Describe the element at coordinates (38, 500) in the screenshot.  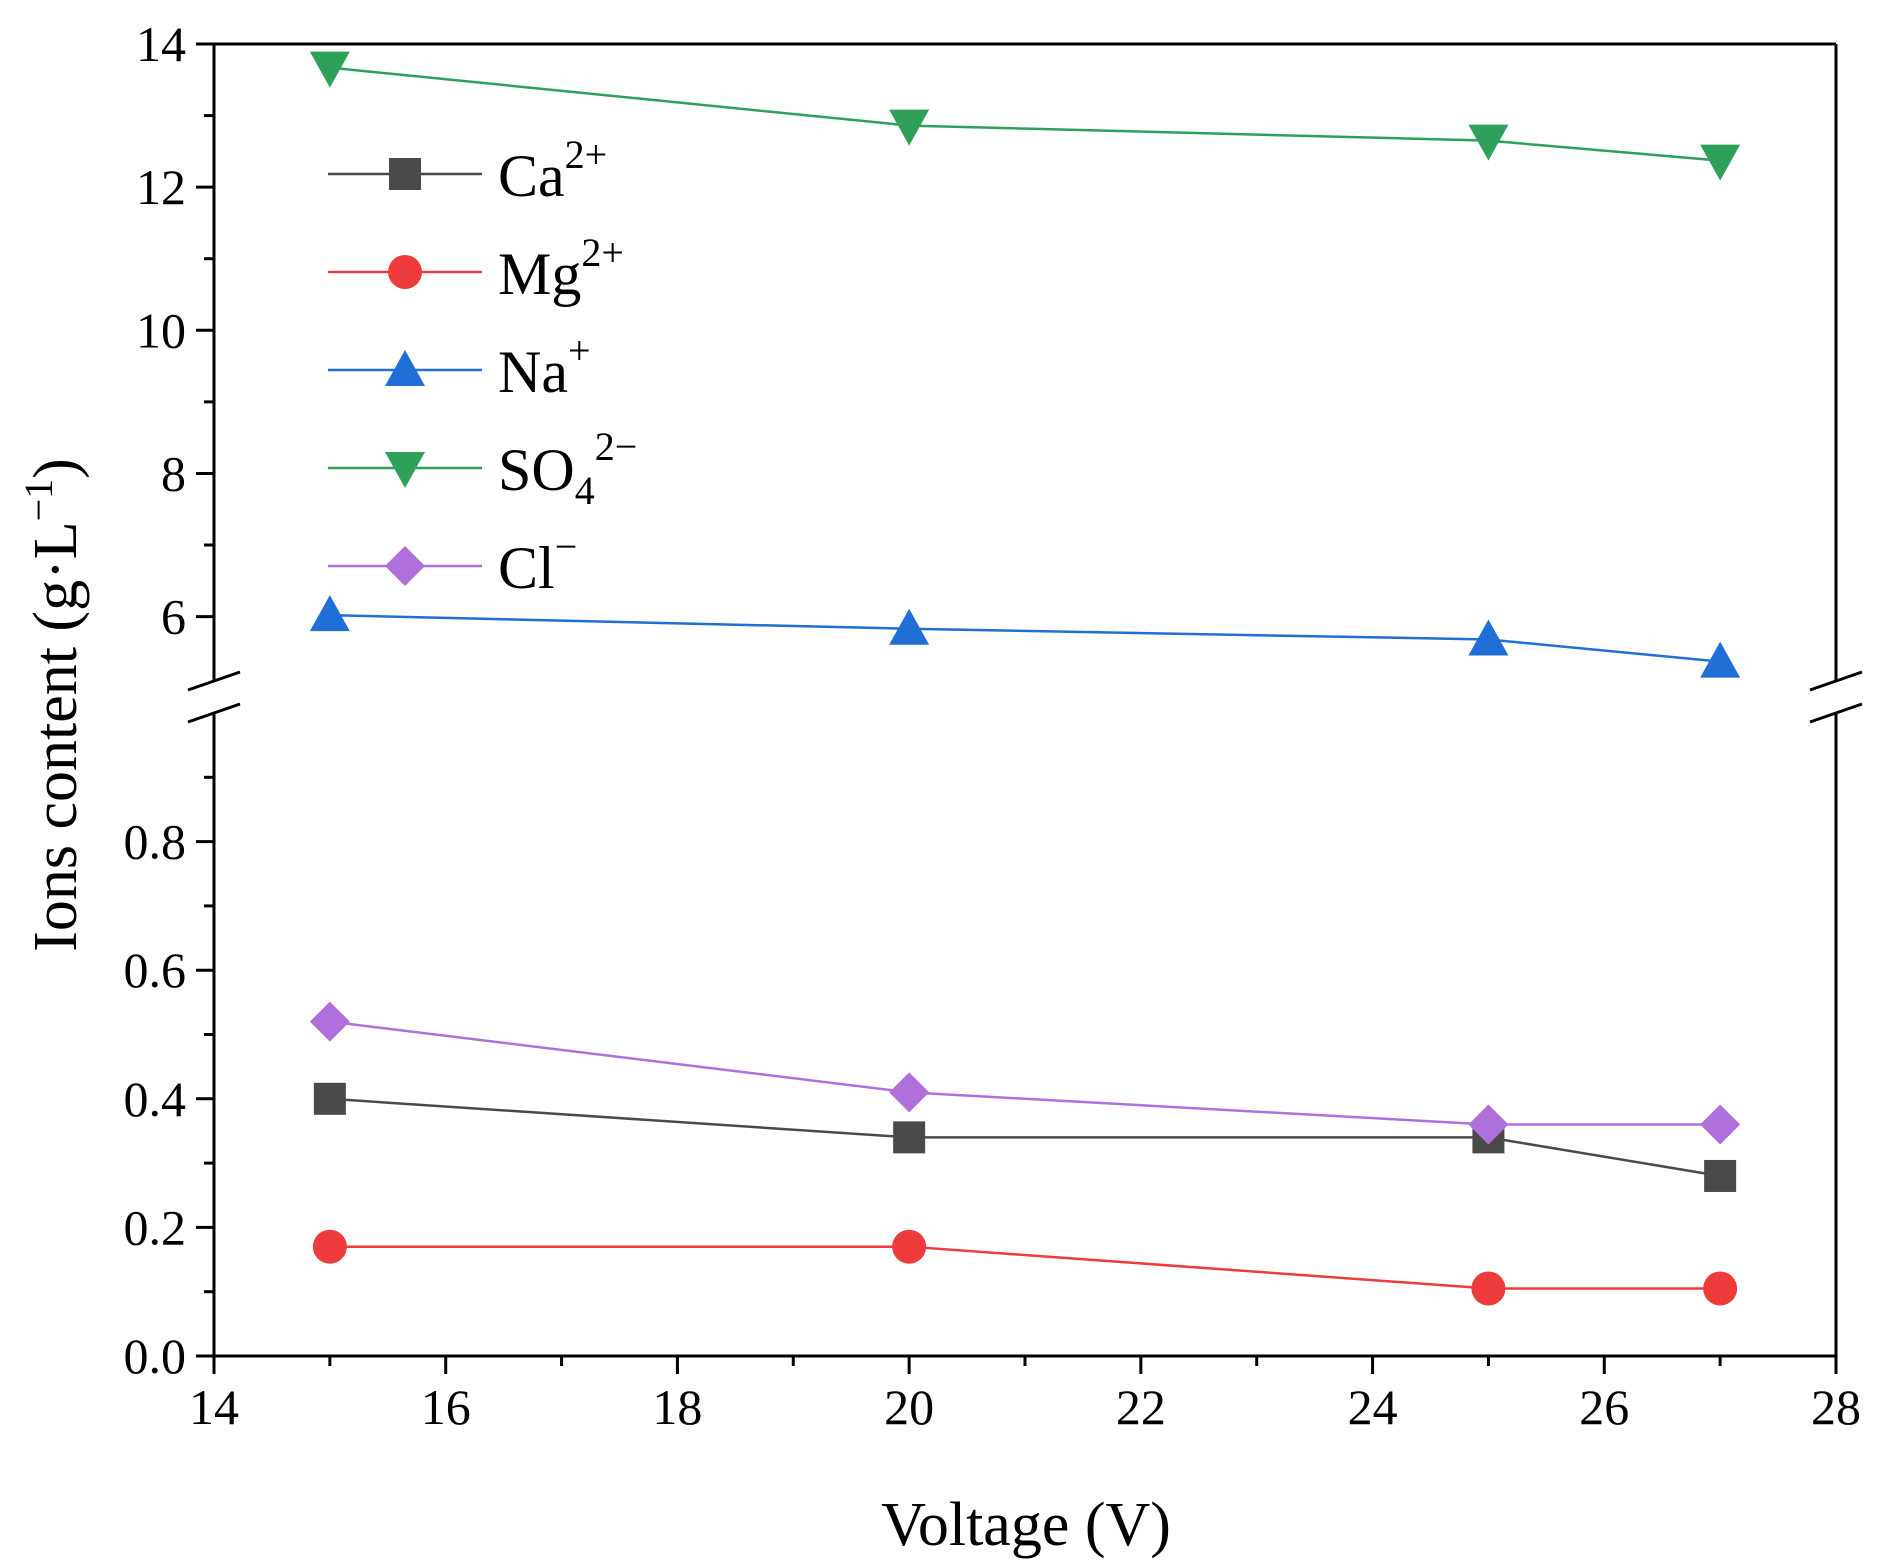
I see `y-axis-title-sup: −1` at that location.